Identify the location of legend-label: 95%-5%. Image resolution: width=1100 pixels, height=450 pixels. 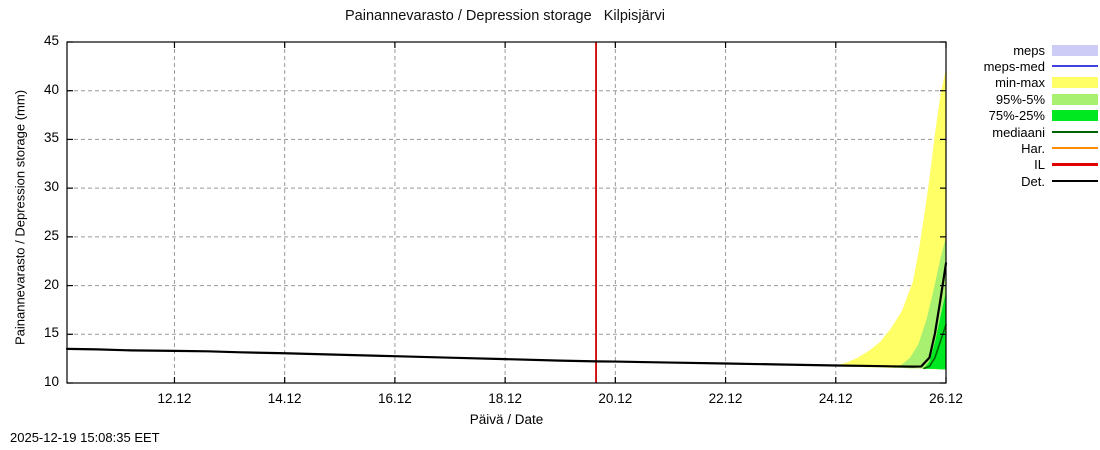
(1020, 99).